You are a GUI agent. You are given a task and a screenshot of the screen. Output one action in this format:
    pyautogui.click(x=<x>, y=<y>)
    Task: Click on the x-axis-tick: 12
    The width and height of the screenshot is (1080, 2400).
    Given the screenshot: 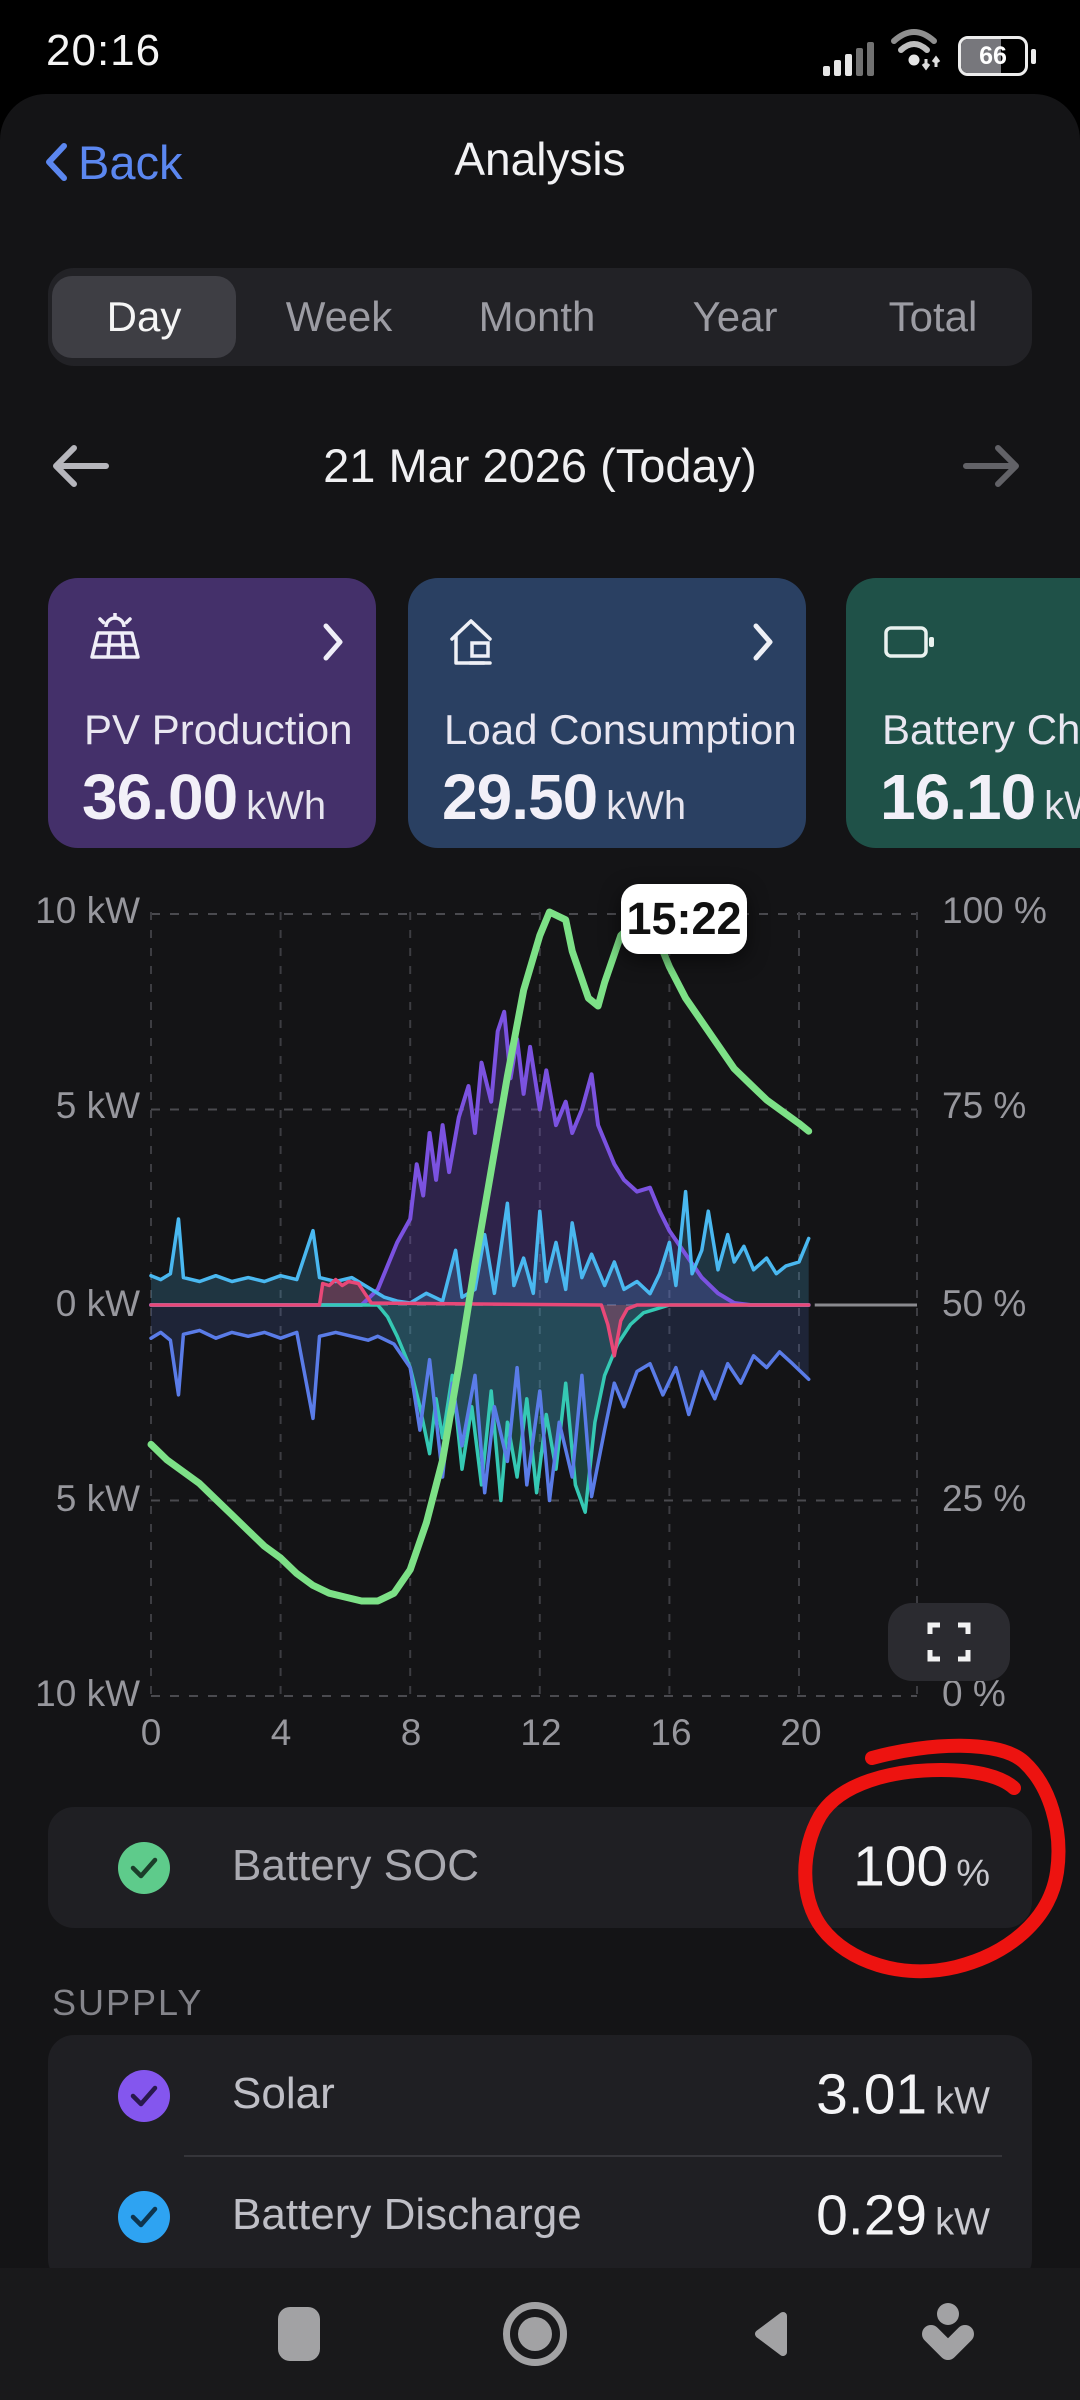 What is the action you would take?
    pyautogui.click(x=541, y=1732)
    